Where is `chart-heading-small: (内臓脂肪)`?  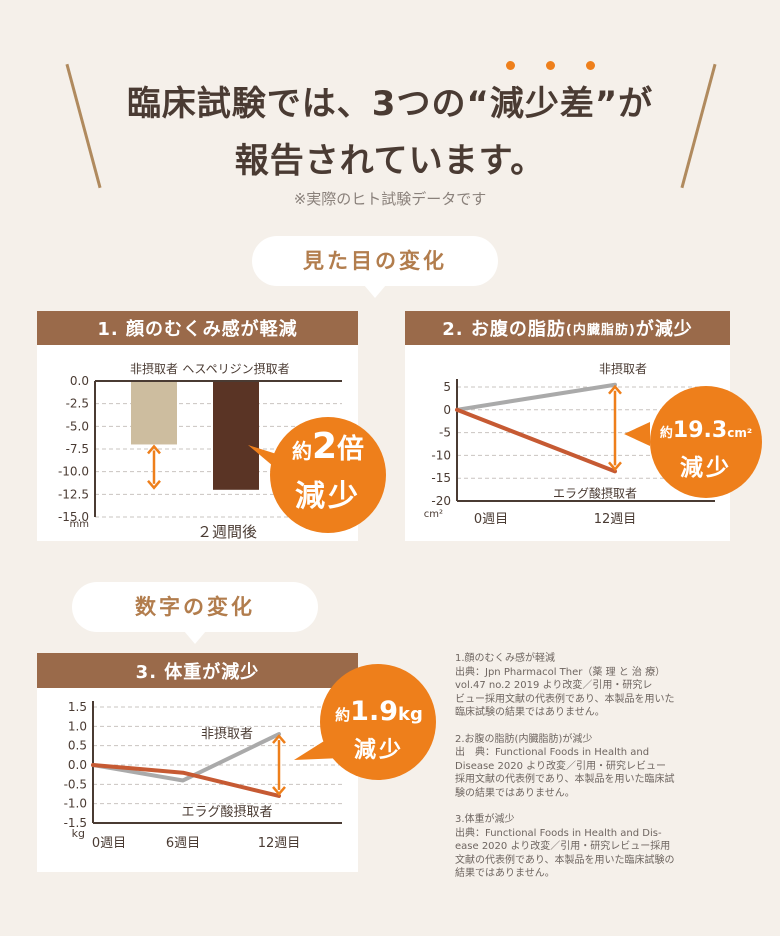
chart-heading-small: (内臓脂肪) is located at coordinates (600, 330).